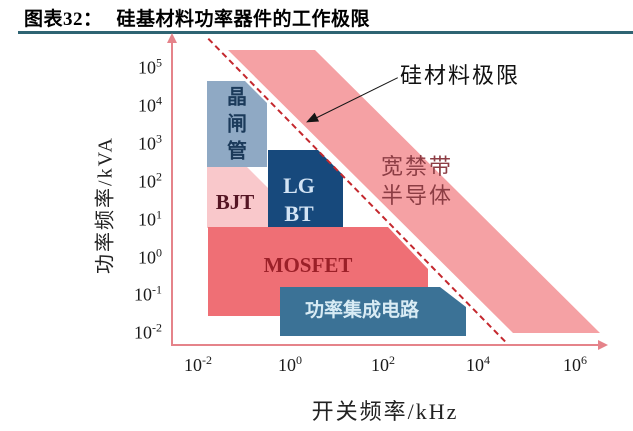  Describe the element at coordinates (235, 202) in the screenshot. I see `region-label-bjt: BJT` at that location.